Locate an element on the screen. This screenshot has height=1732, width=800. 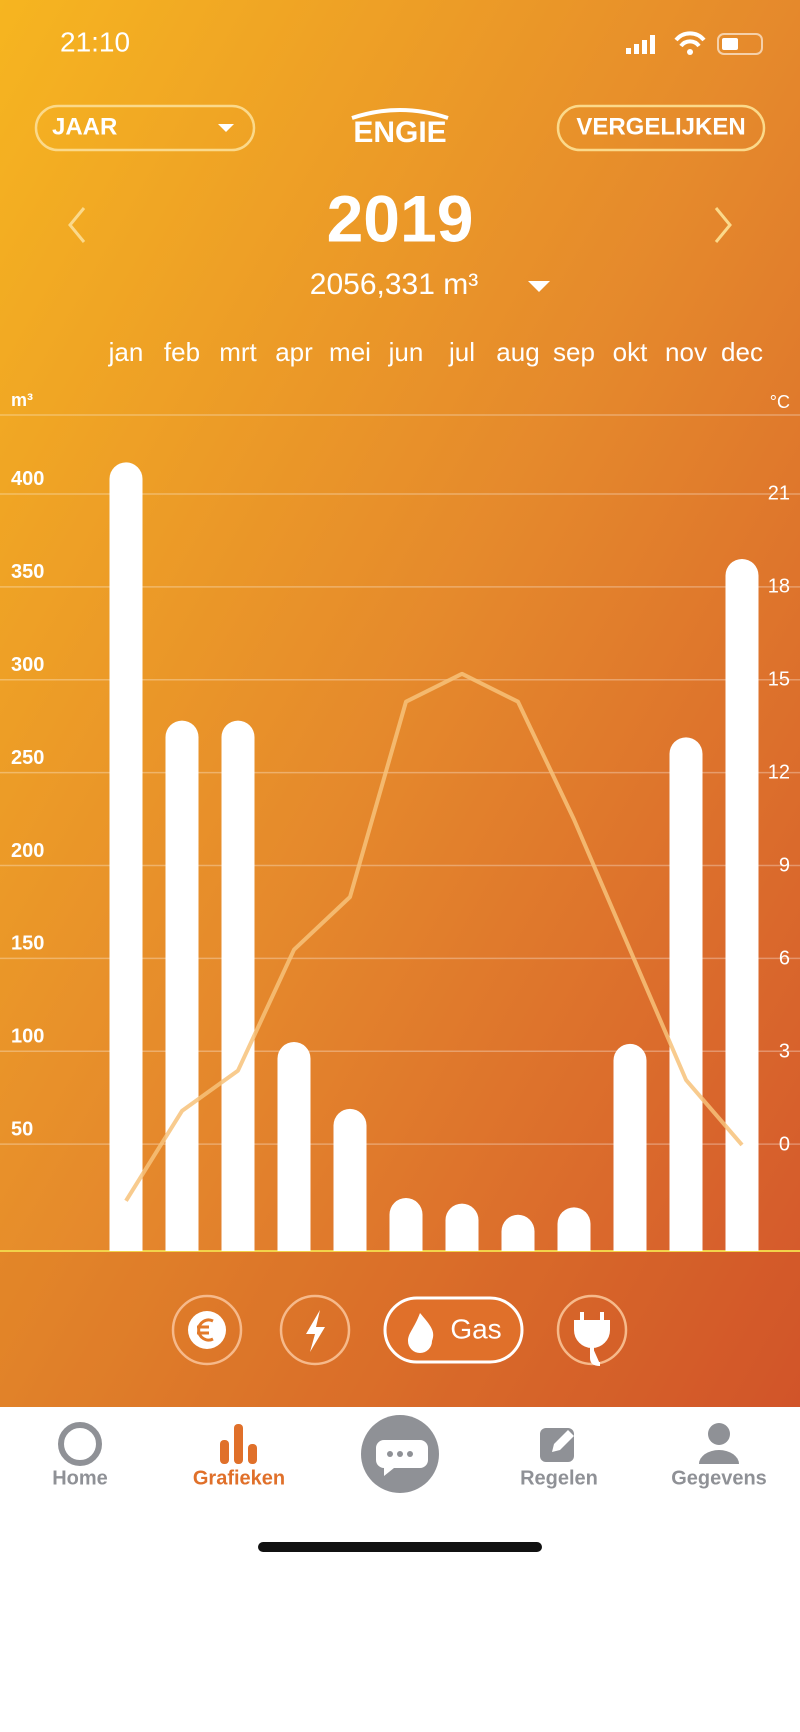
wifi-dot is located at coordinates (690, 52).